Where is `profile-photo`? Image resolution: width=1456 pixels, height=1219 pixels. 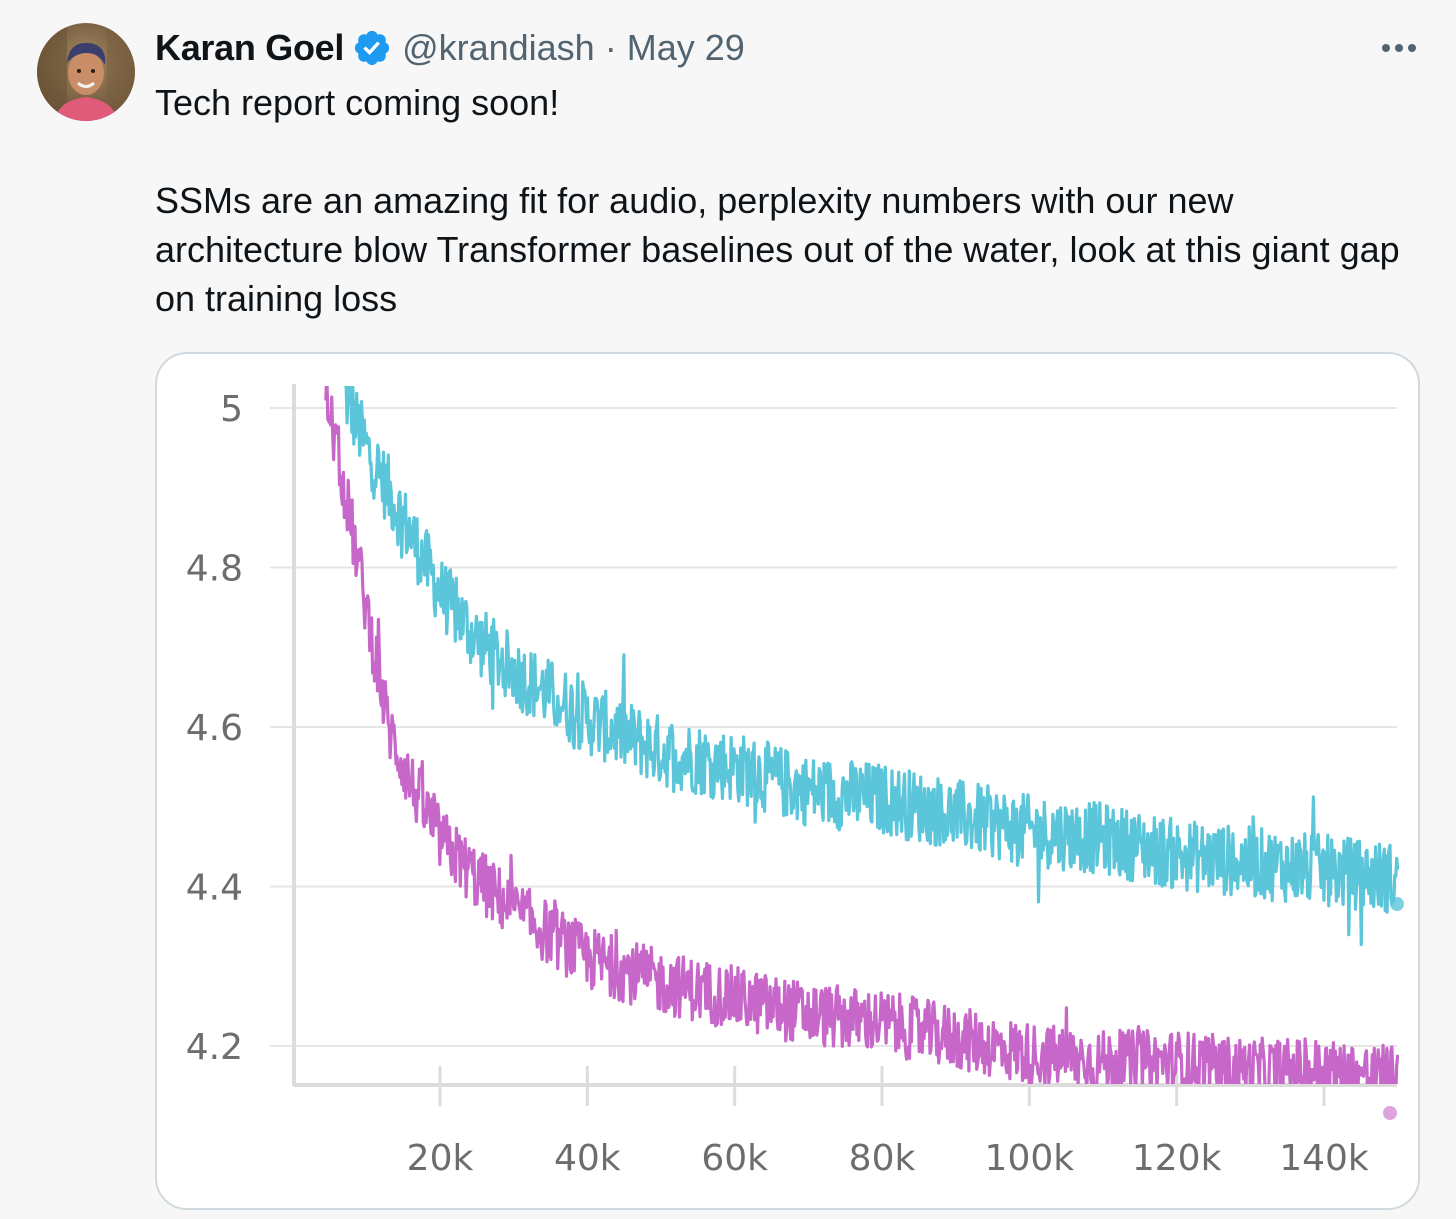 profile-photo is located at coordinates (86, 72).